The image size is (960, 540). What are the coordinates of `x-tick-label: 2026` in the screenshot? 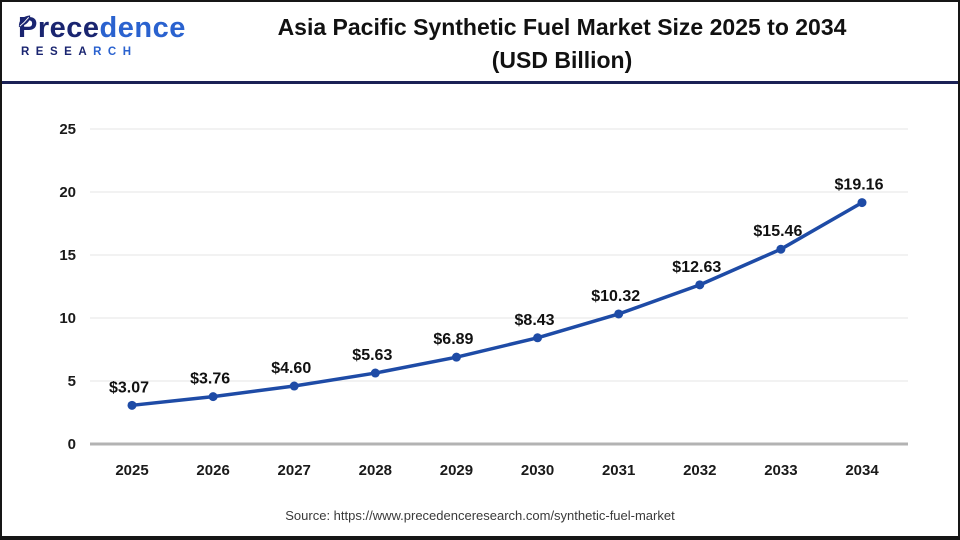 It's located at (212, 470).